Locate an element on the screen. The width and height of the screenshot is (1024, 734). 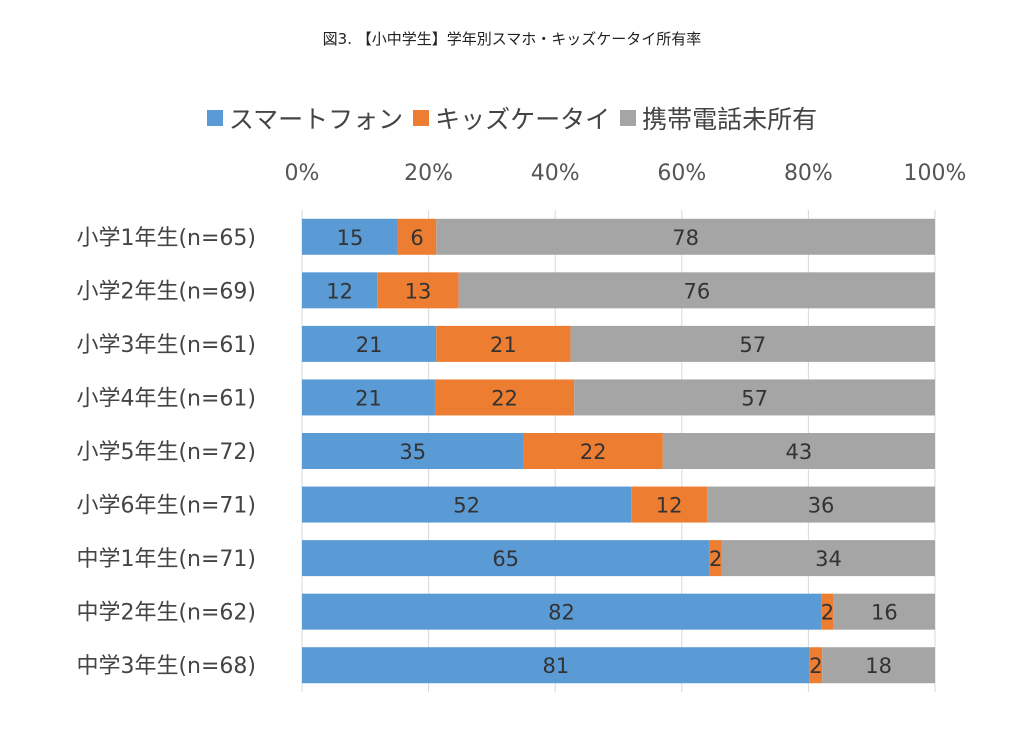
x-tick-label: 40% is located at coordinates (555, 173).